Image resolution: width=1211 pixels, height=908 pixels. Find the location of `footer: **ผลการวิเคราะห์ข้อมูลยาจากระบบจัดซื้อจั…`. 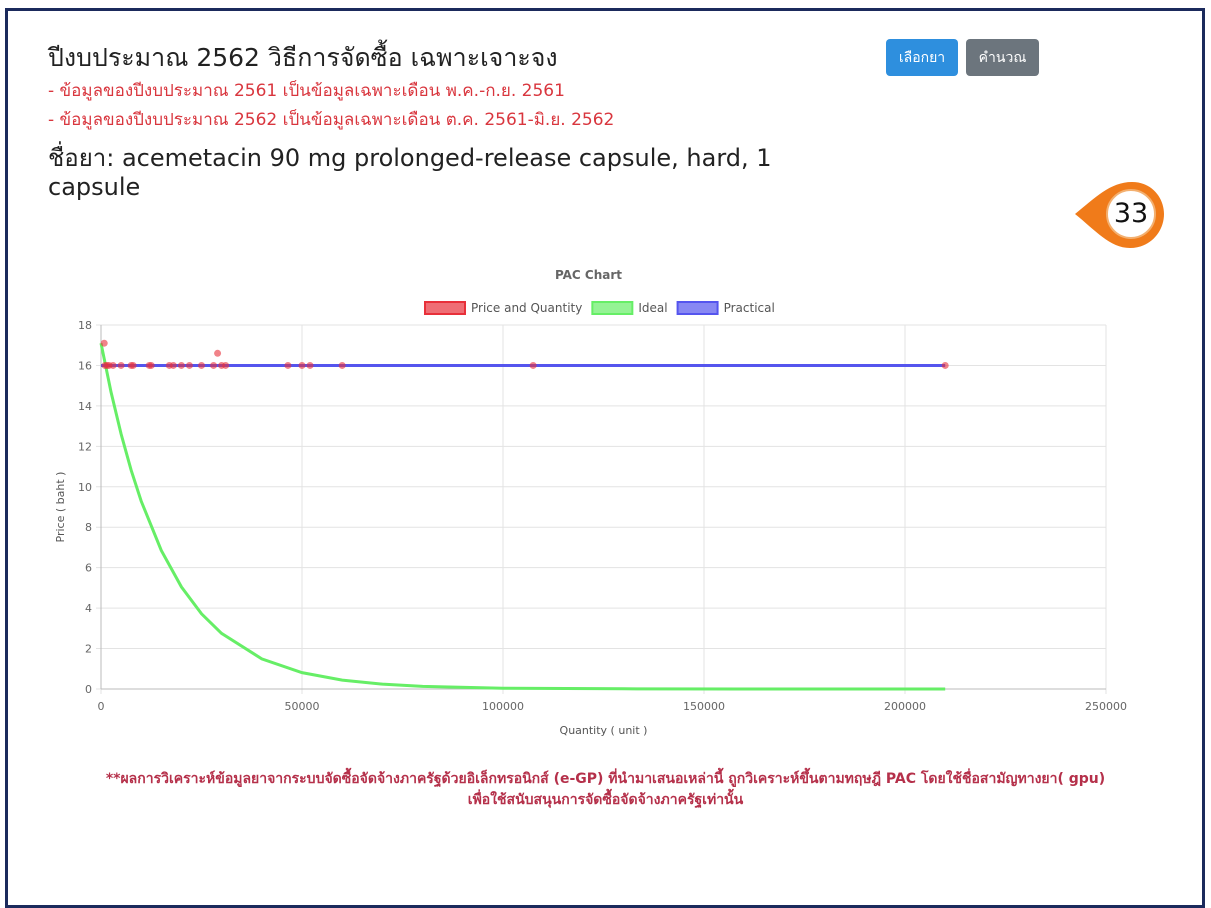

footer: **ผลการวิเคราะห์ข้อมูลยาจากระบบจัดซื้อจั… is located at coordinates (605, 779).